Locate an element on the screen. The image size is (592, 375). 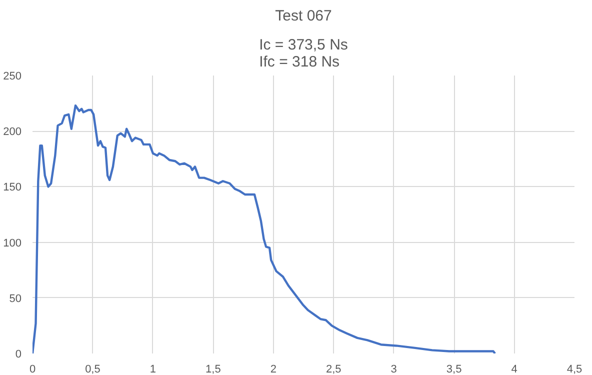
y-tick-label: 50 is located at coordinates (15, 298).